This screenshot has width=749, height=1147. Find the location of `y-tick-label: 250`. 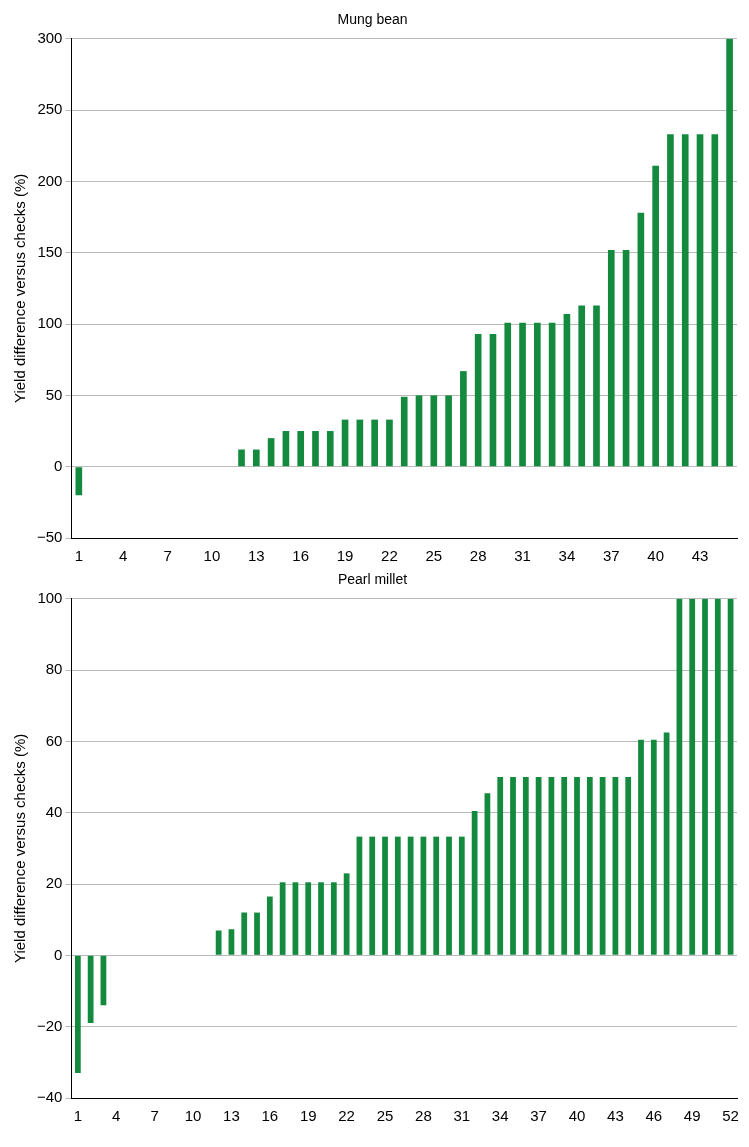

y-tick-label: 250 is located at coordinates (50, 109).